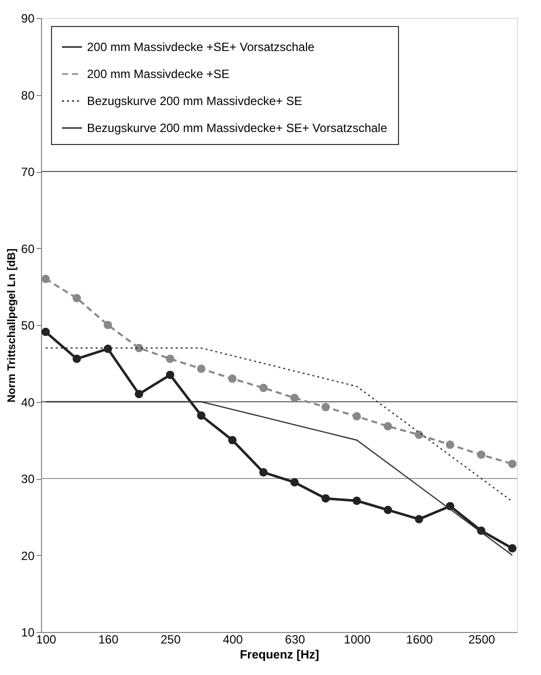 The image size is (541, 675). What do you see at coordinates (28, 95) in the screenshot?
I see `y-tick-label: 80` at bounding box center [28, 95].